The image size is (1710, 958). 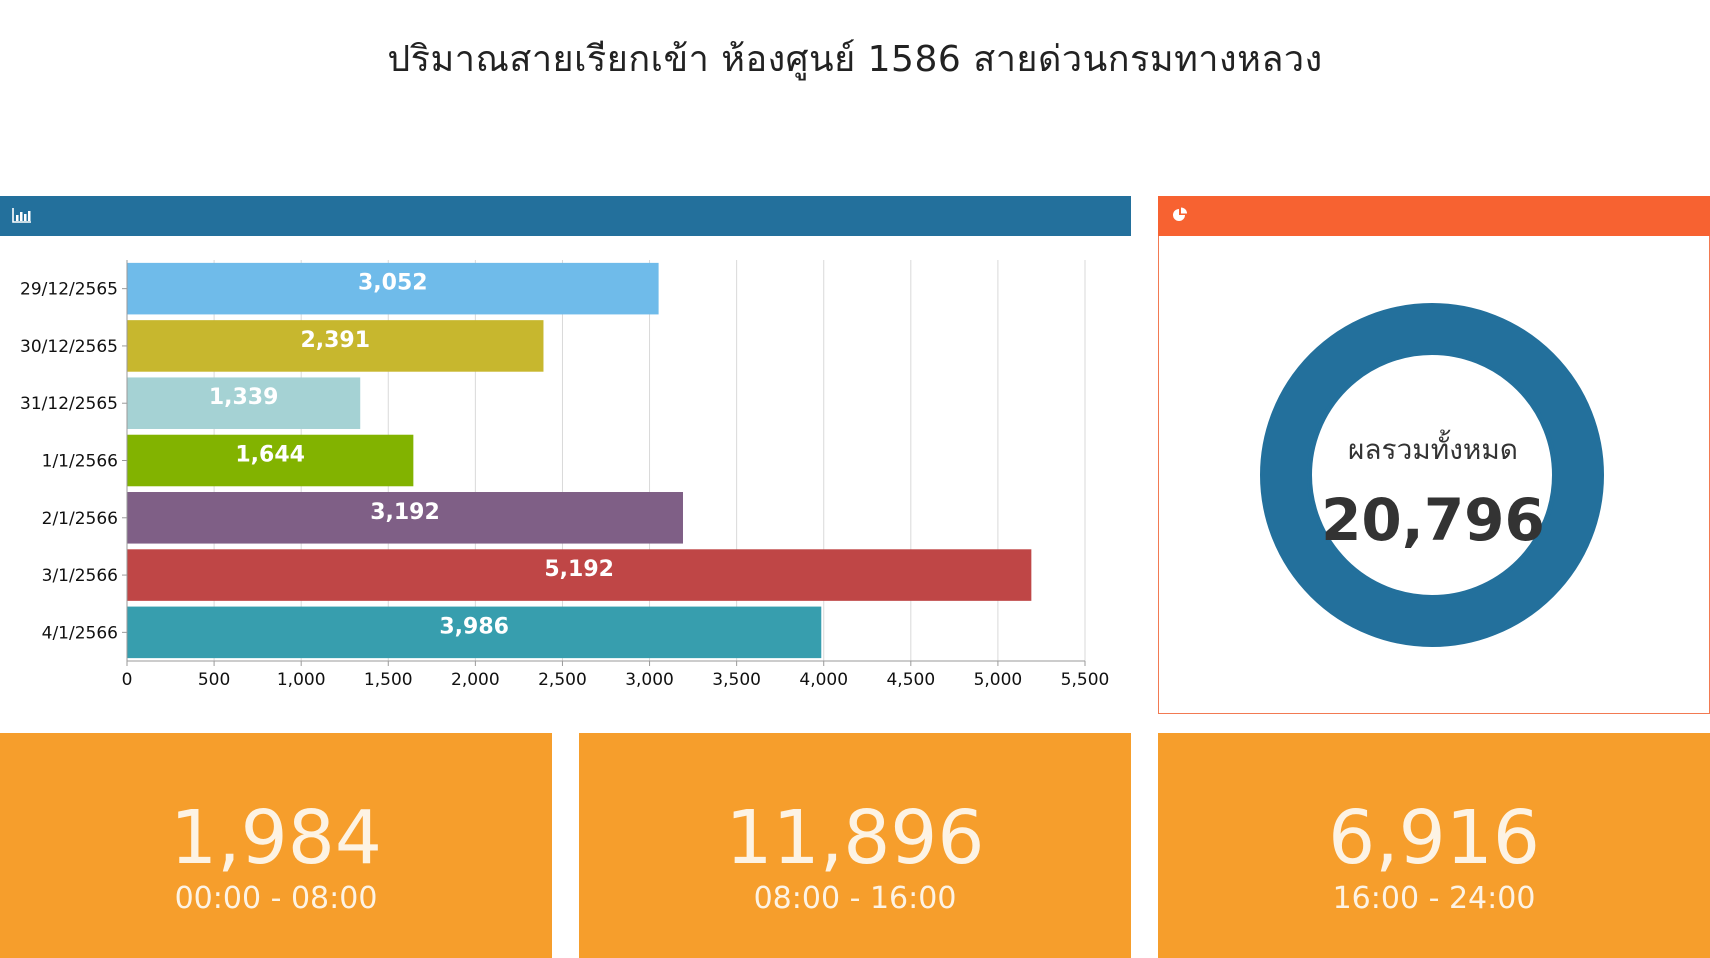 What do you see at coordinates (335, 340) in the screenshot?
I see `bar-value-label: 2,391` at bounding box center [335, 340].